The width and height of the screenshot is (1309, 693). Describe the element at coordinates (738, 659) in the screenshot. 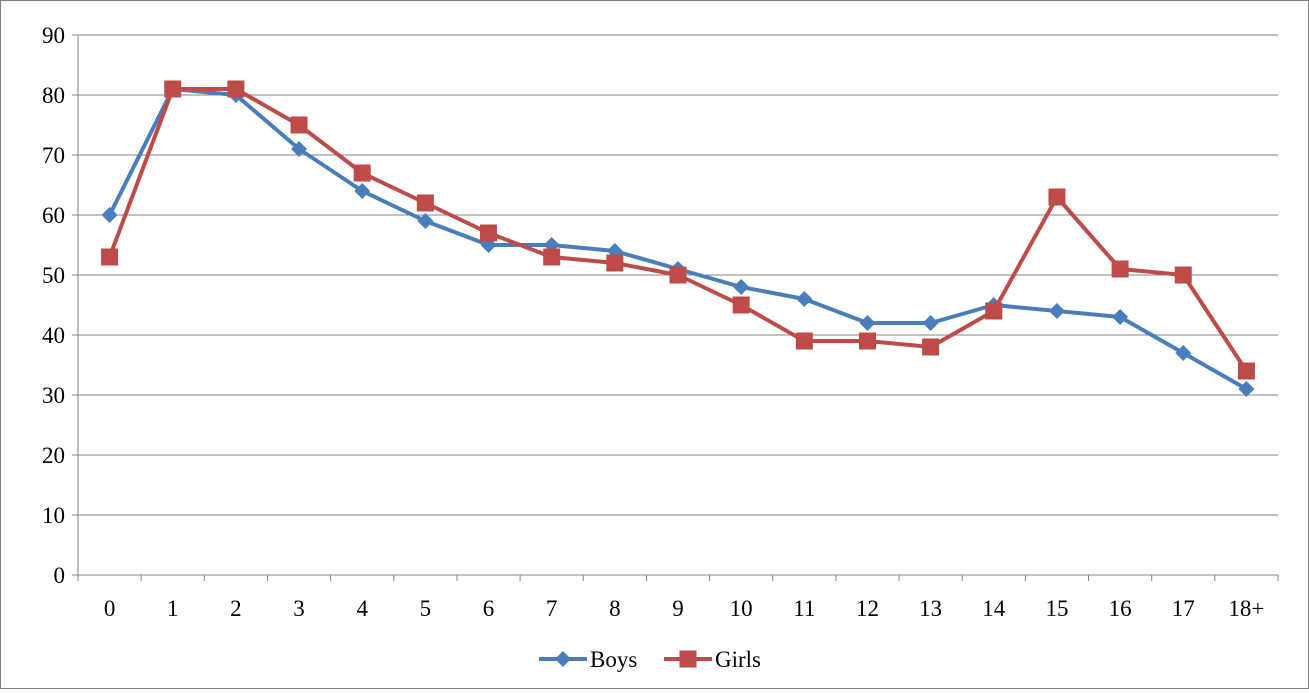

I see `legend-label-girls: Girls` at that location.